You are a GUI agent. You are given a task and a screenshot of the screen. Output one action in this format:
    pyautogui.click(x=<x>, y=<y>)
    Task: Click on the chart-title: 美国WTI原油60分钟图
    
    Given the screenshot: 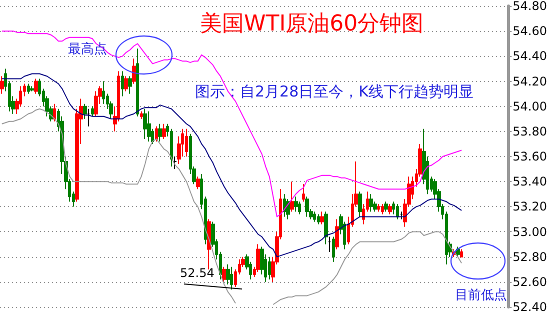 What is the action you would take?
    pyautogui.click(x=312, y=24)
    